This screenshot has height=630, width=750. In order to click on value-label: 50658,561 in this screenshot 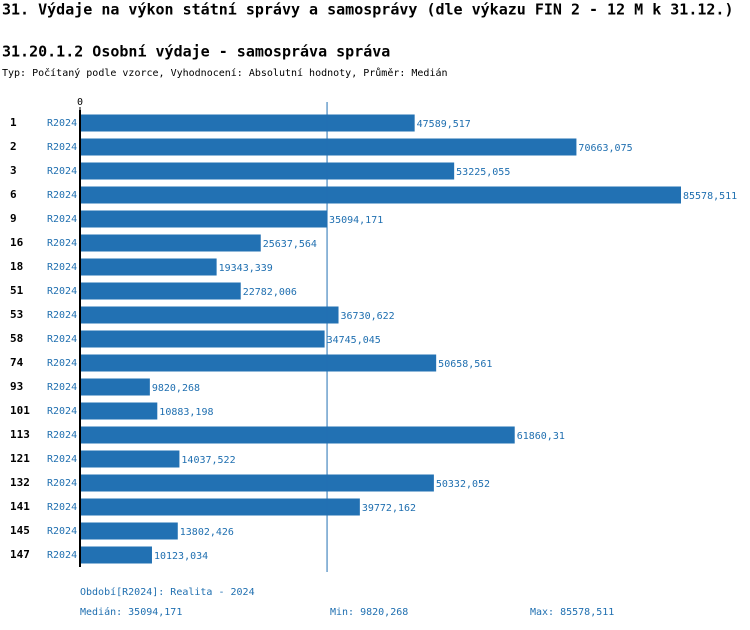, I will do `click(465, 364)`.